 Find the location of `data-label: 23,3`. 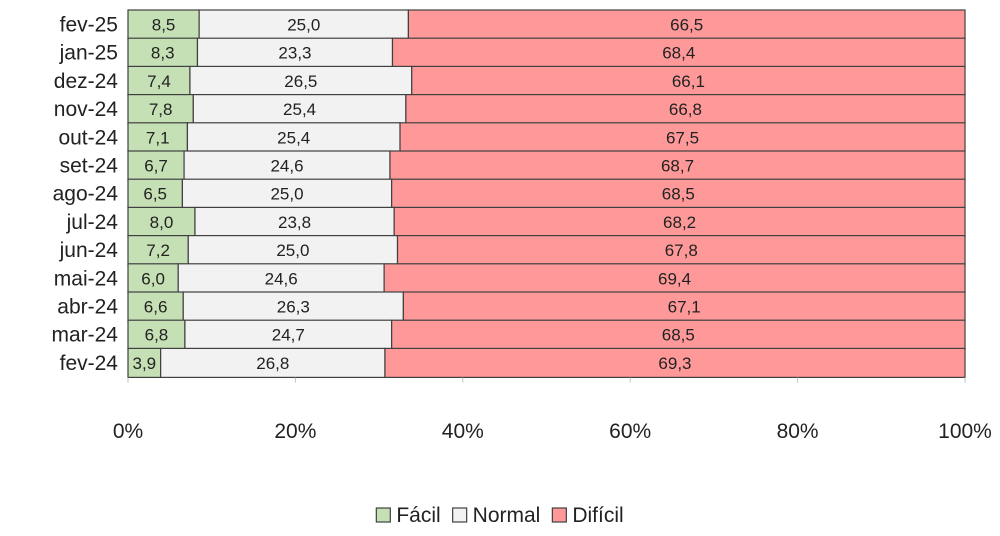

data-label: 23,3 is located at coordinates (294, 53).